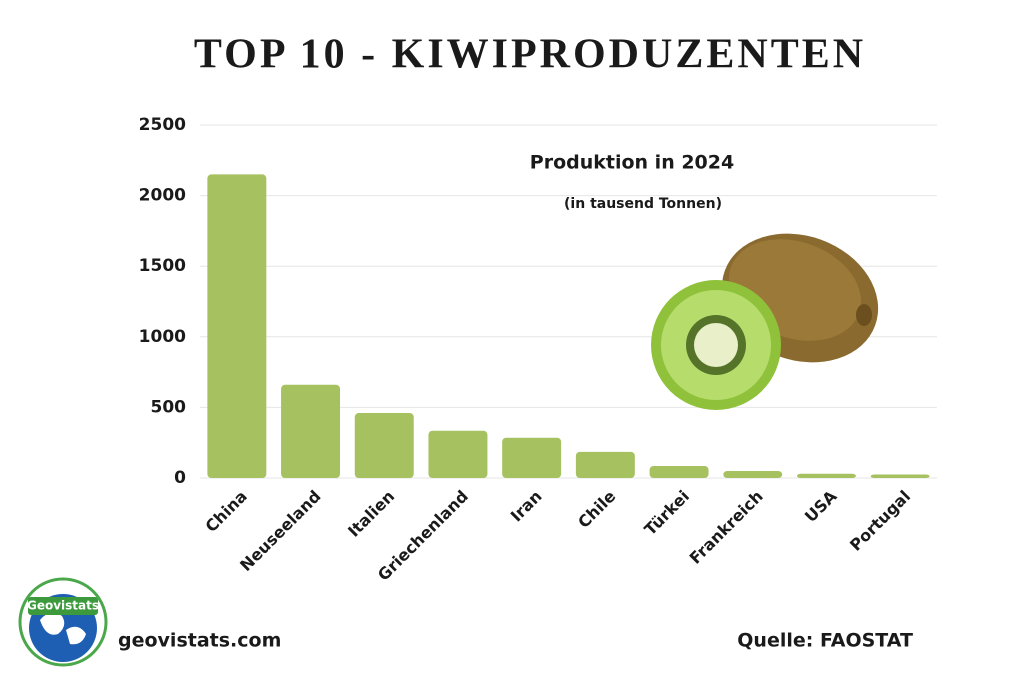  I want to click on logo-text: Geovistats, so click(63, 606).